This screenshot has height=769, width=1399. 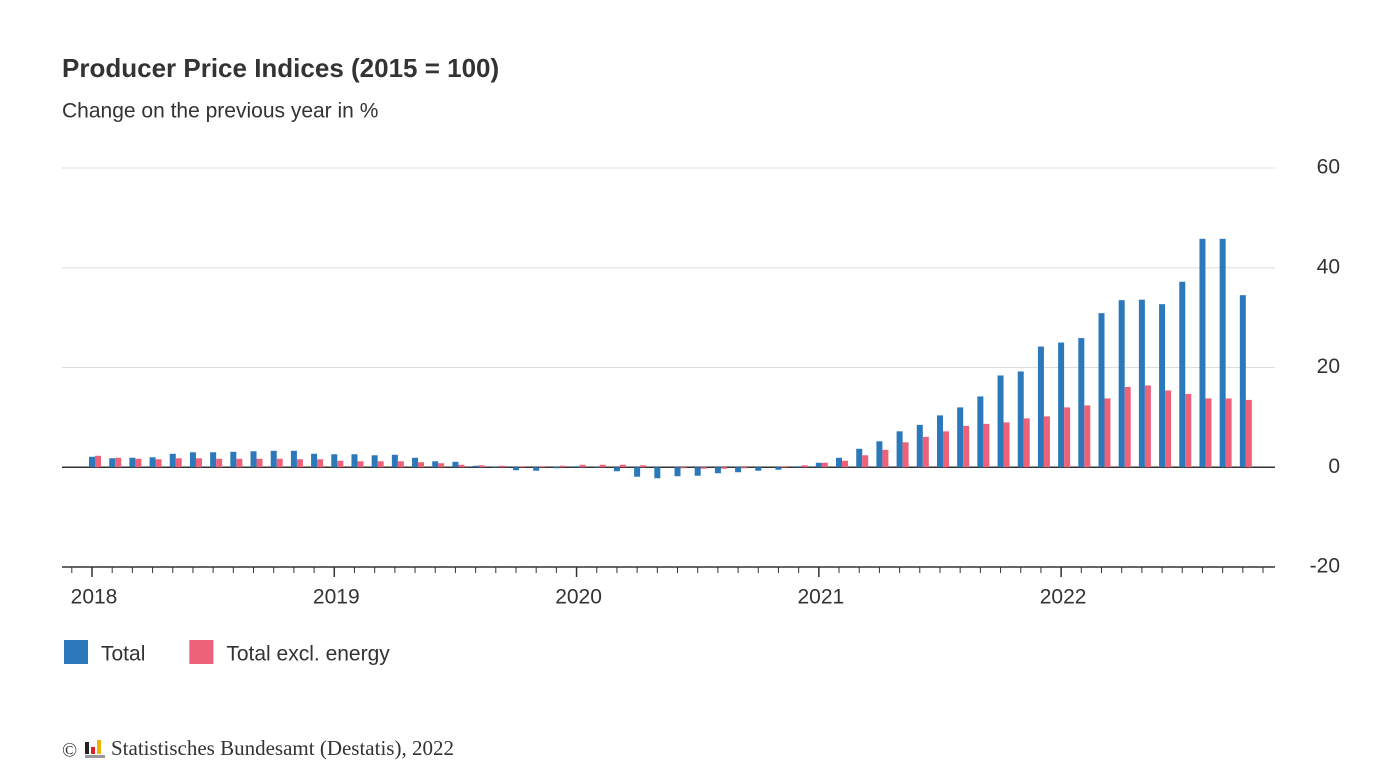 What do you see at coordinates (308, 654) in the screenshot?
I see `legend-label: Total excl. energy` at bounding box center [308, 654].